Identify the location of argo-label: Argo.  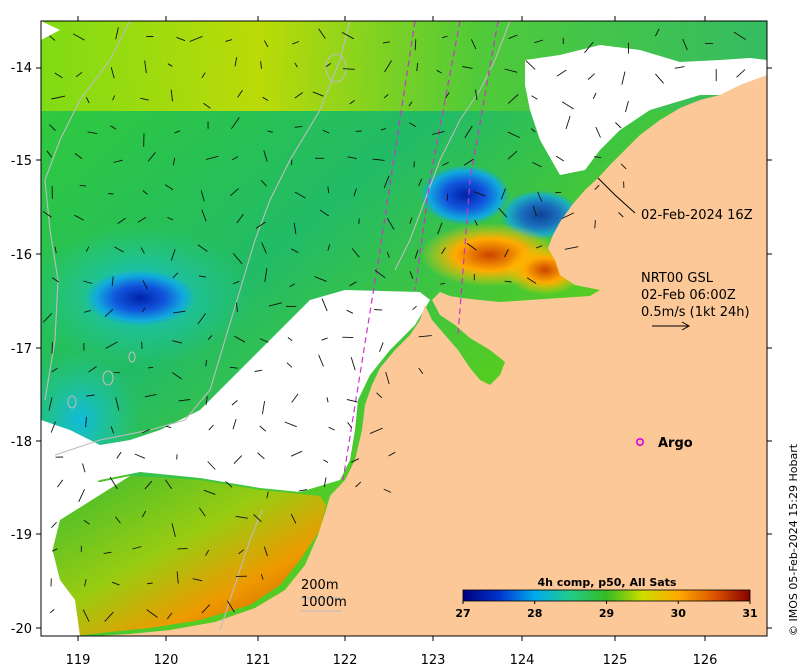
(675, 443).